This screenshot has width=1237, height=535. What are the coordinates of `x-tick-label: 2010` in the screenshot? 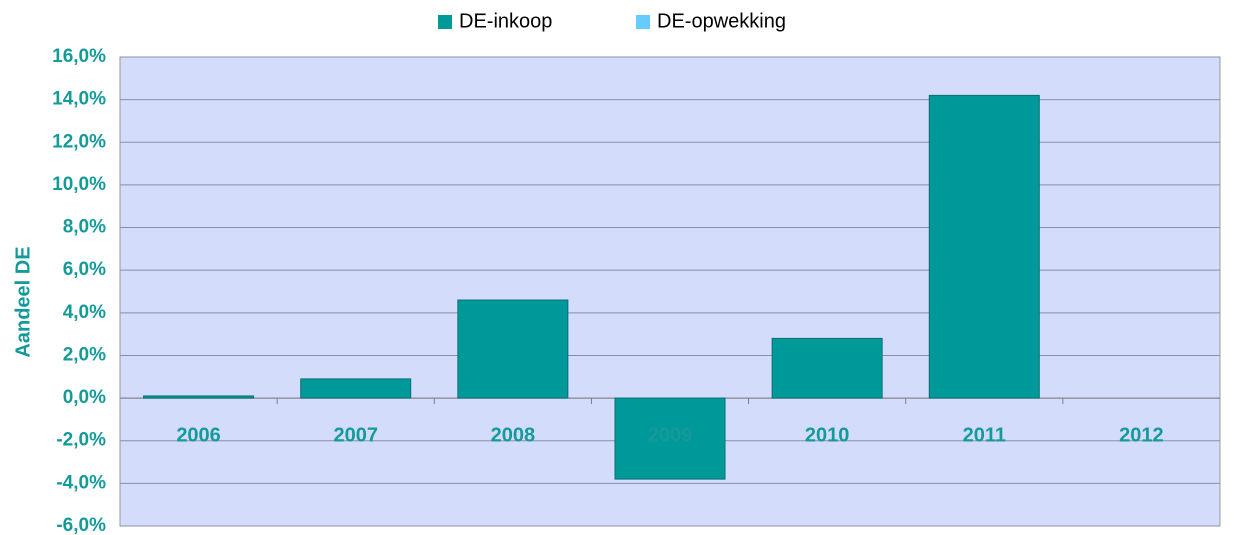 It's located at (827, 435).